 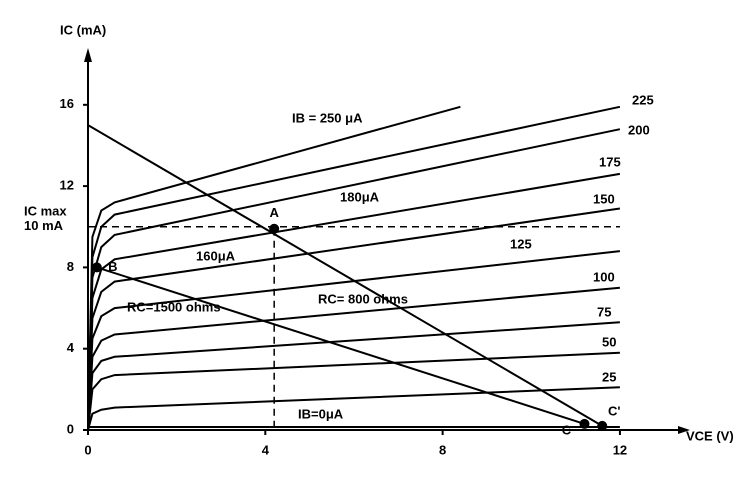 I want to click on y-tick-label: 0, so click(x=70, y=428).